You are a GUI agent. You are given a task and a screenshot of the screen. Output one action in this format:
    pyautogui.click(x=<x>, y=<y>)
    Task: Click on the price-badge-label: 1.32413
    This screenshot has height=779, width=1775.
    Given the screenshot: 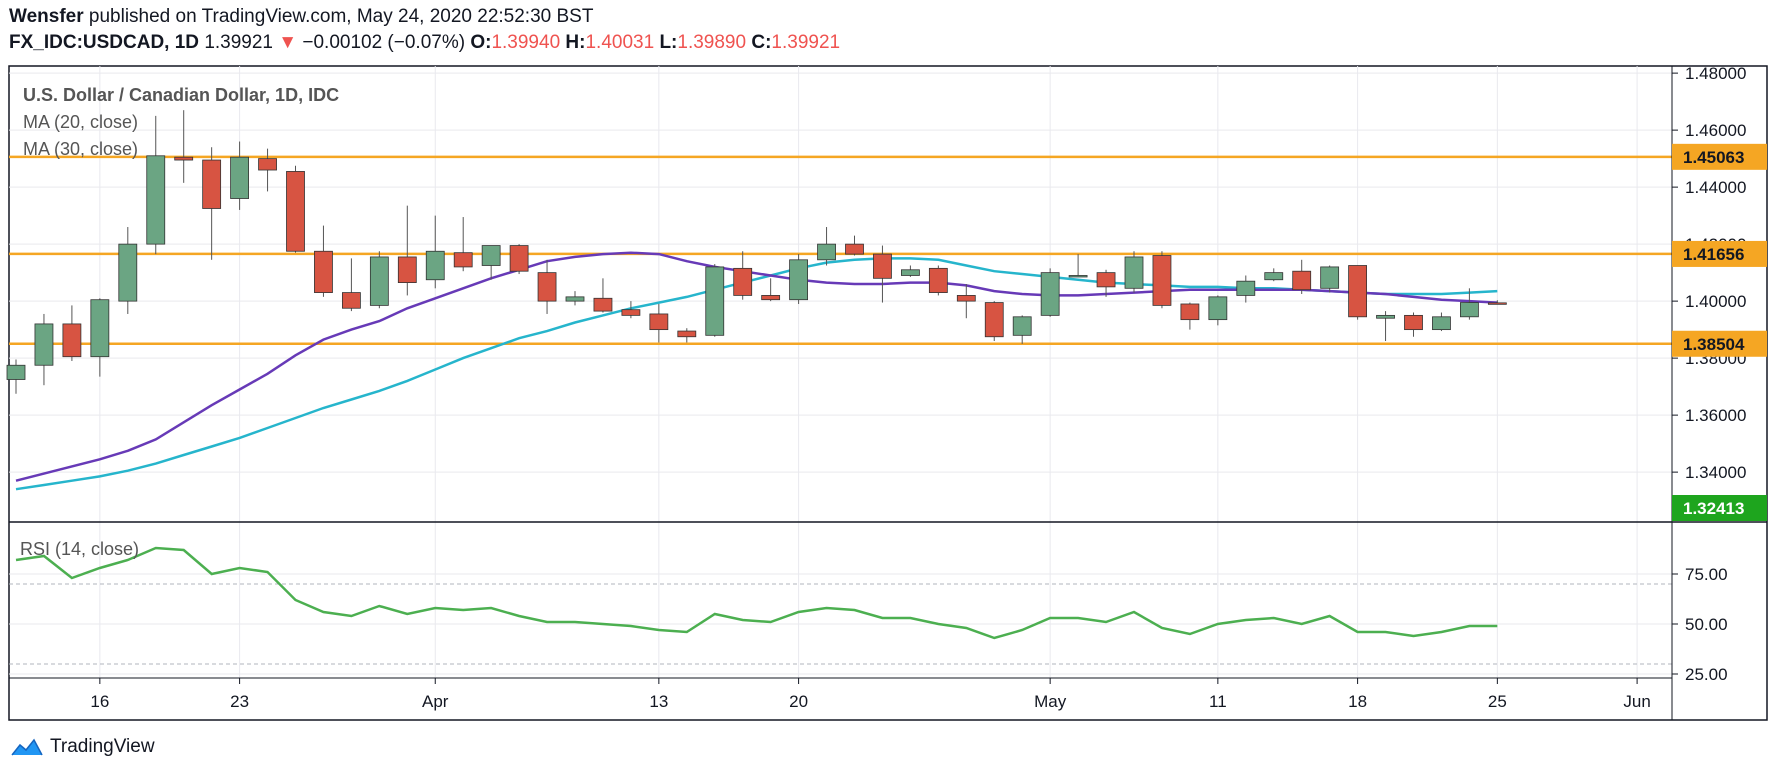 What is the action you would take?
    pyautogui.click(x=1713, y=508)
    